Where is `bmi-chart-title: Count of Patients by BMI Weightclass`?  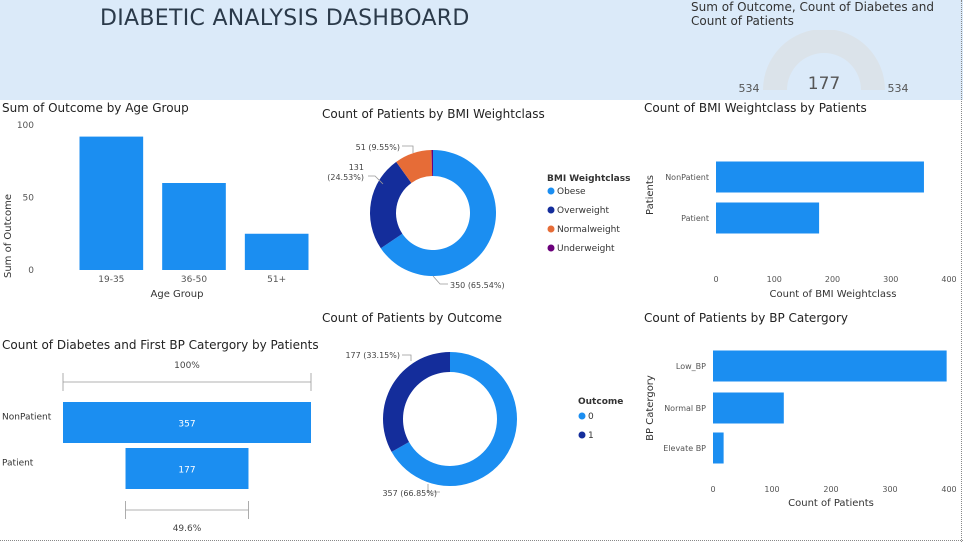 bmi-chart-title: Count of Patients by BMI Weightclass is located at coordinates (433, 114).